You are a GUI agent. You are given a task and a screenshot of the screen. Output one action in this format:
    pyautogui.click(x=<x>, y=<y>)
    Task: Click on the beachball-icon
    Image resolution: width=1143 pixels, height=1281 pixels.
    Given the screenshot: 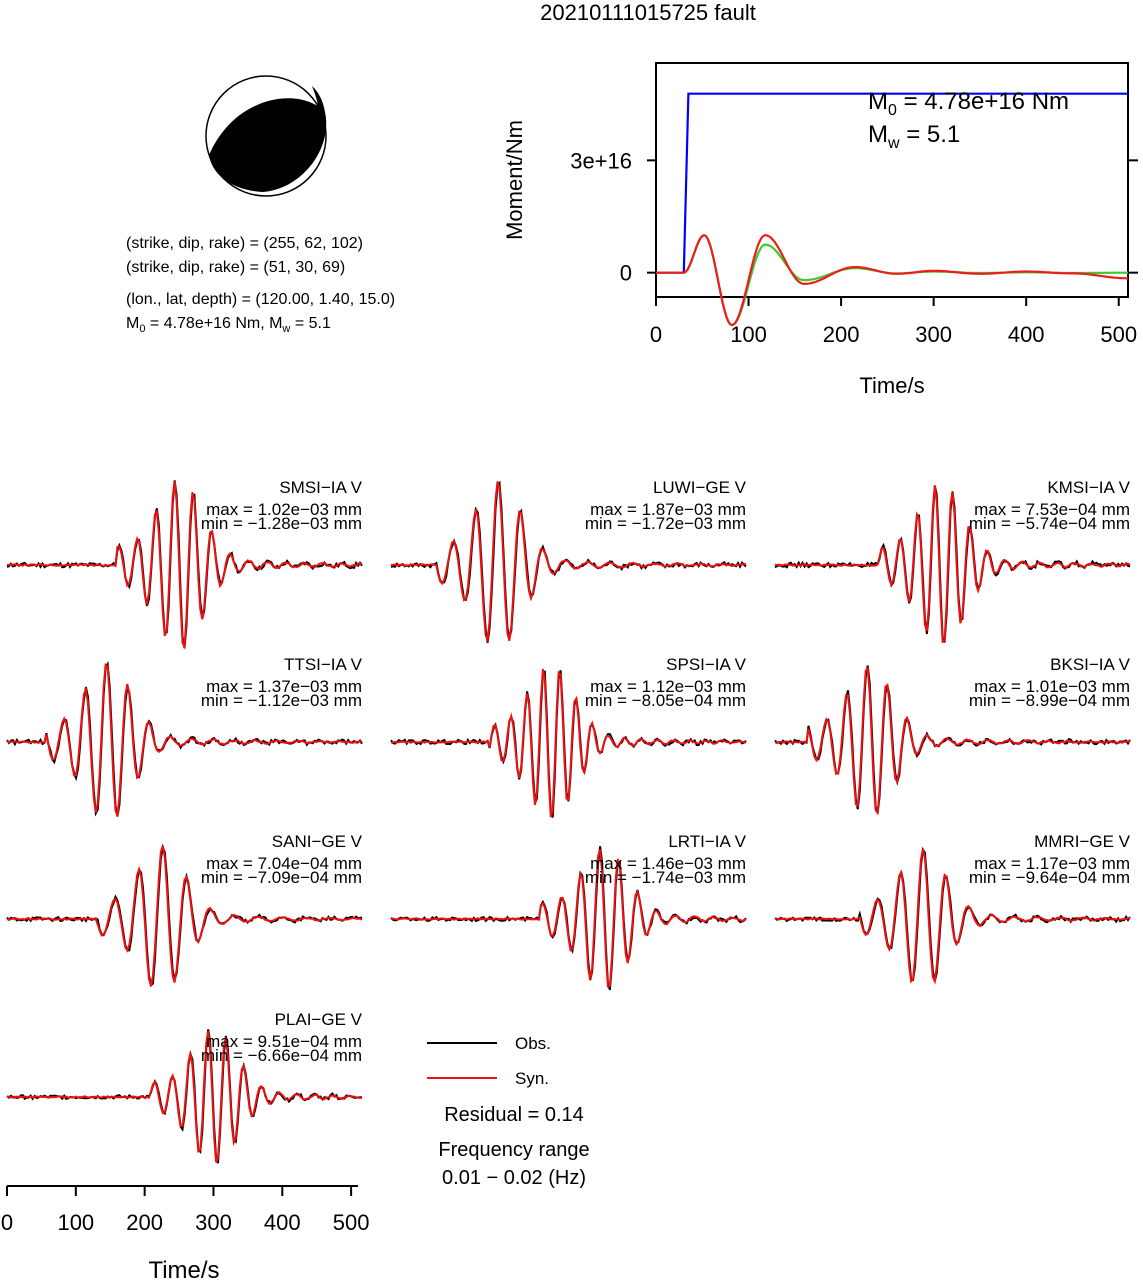 What is the action you would take?
    pyautogui.click(x=266, y=136)
    